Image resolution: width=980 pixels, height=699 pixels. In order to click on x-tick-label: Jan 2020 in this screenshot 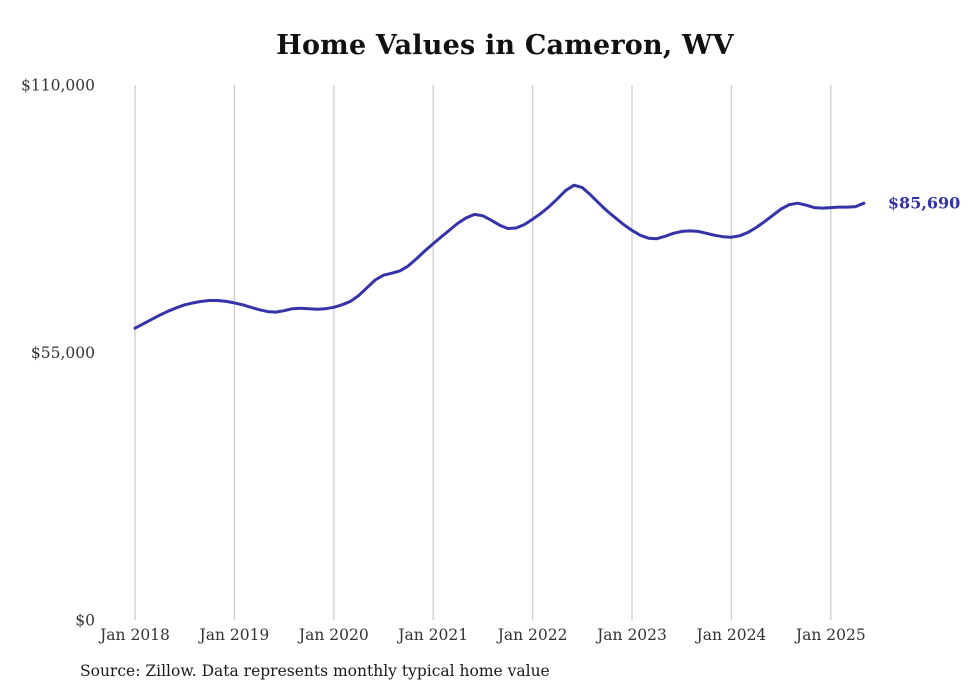, I will do `click(333, 635)`.